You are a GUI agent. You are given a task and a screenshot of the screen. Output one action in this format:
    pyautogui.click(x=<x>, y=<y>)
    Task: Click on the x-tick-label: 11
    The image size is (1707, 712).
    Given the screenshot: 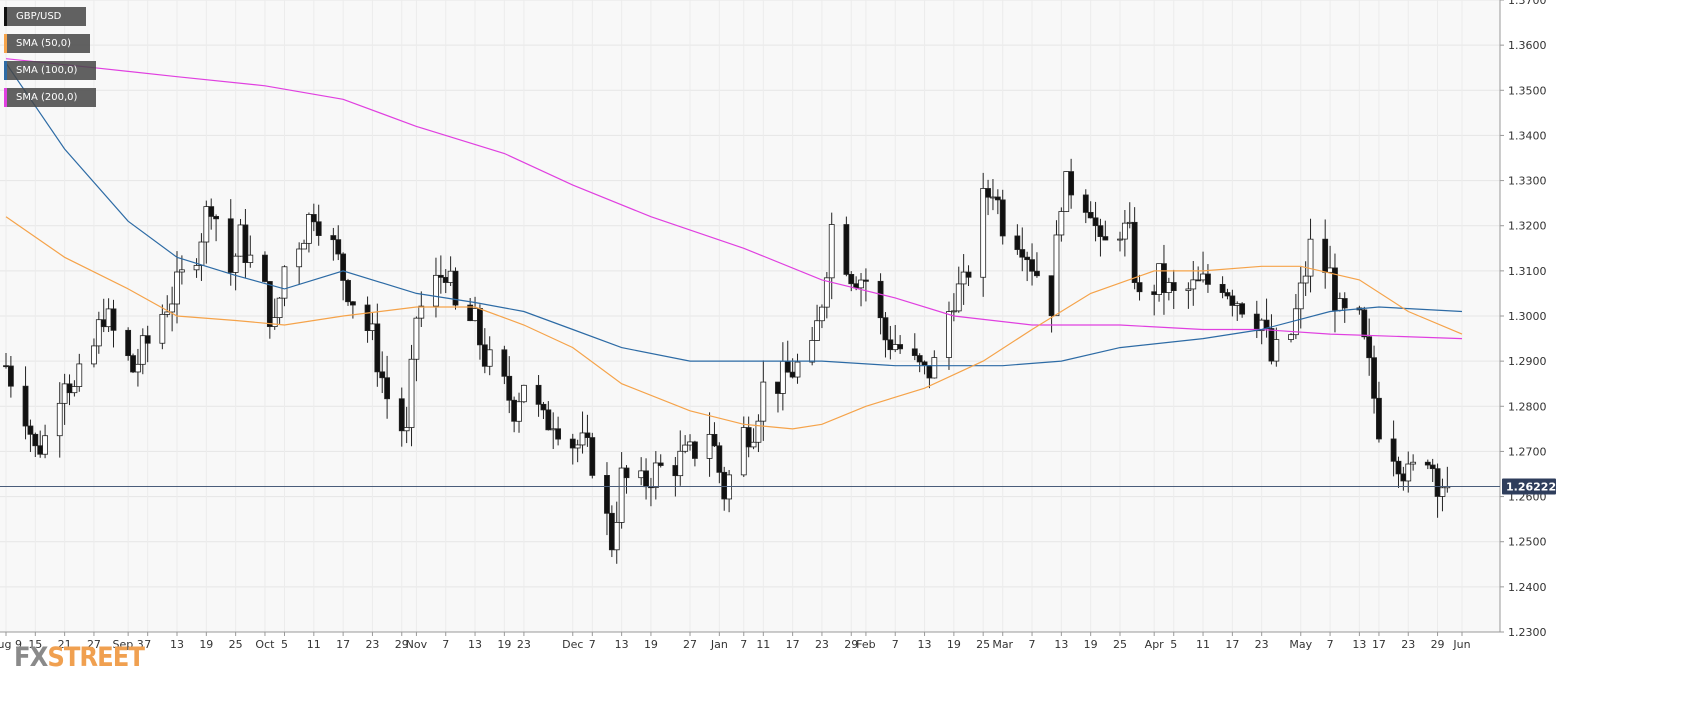 What is the action you would take?
    pyautogui.click(x=314, y=644)
    